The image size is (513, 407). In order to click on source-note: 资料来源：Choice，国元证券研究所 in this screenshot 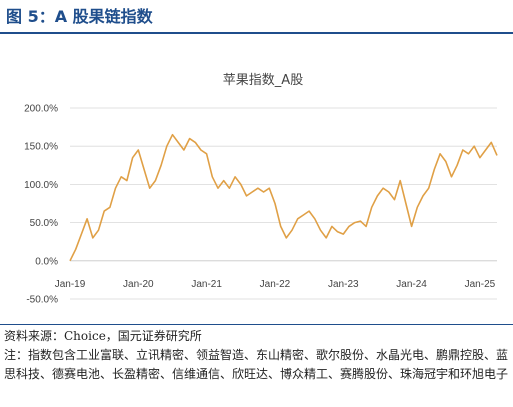, I will do `click(103, 336)`.